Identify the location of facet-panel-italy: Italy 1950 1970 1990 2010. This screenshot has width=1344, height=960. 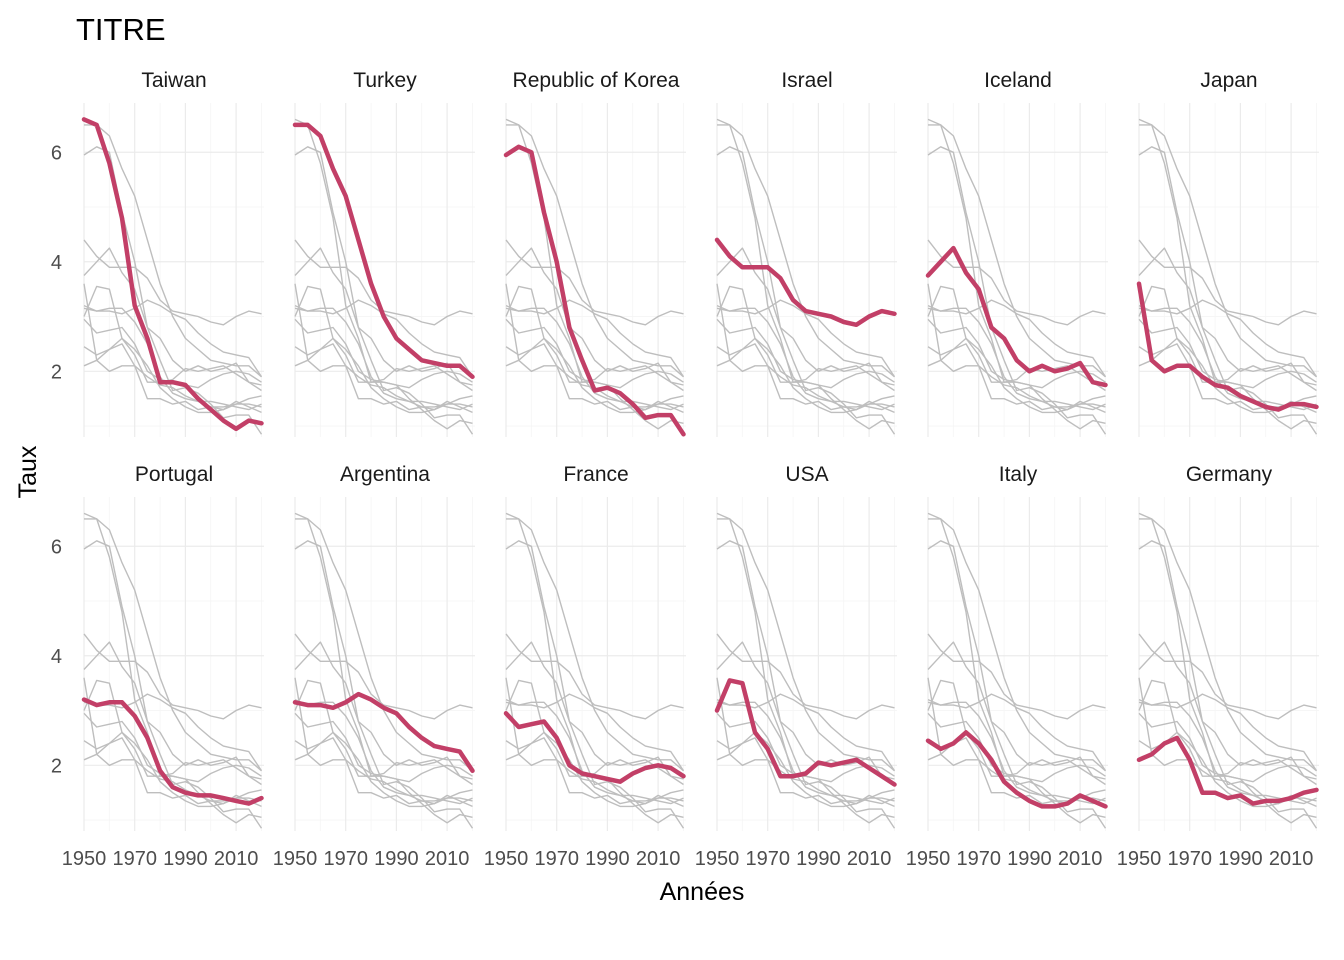
(1007, 666).